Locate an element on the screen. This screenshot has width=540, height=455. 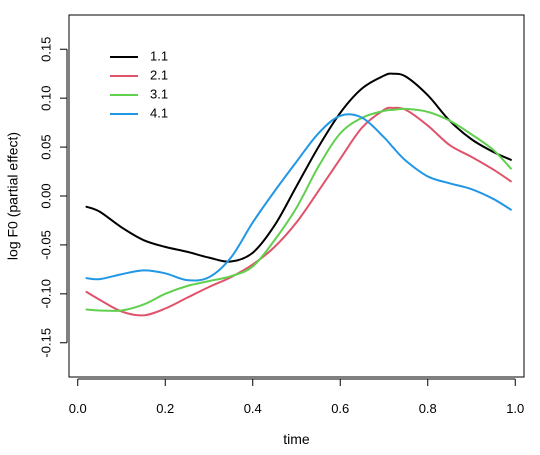
x-tick-label: 0.2 is located at coordinates (165, 408).